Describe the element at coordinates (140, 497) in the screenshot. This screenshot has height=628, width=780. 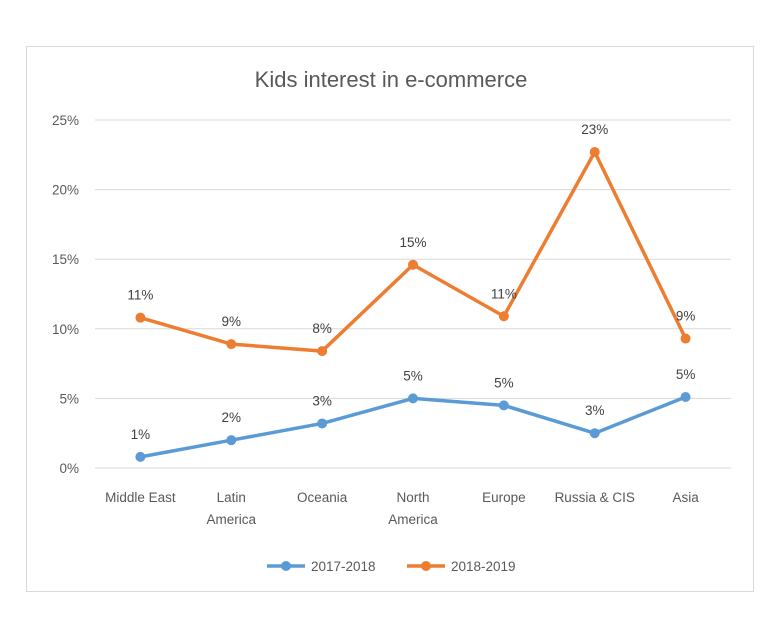
I see `x-tick-label: Middle East` at that location.